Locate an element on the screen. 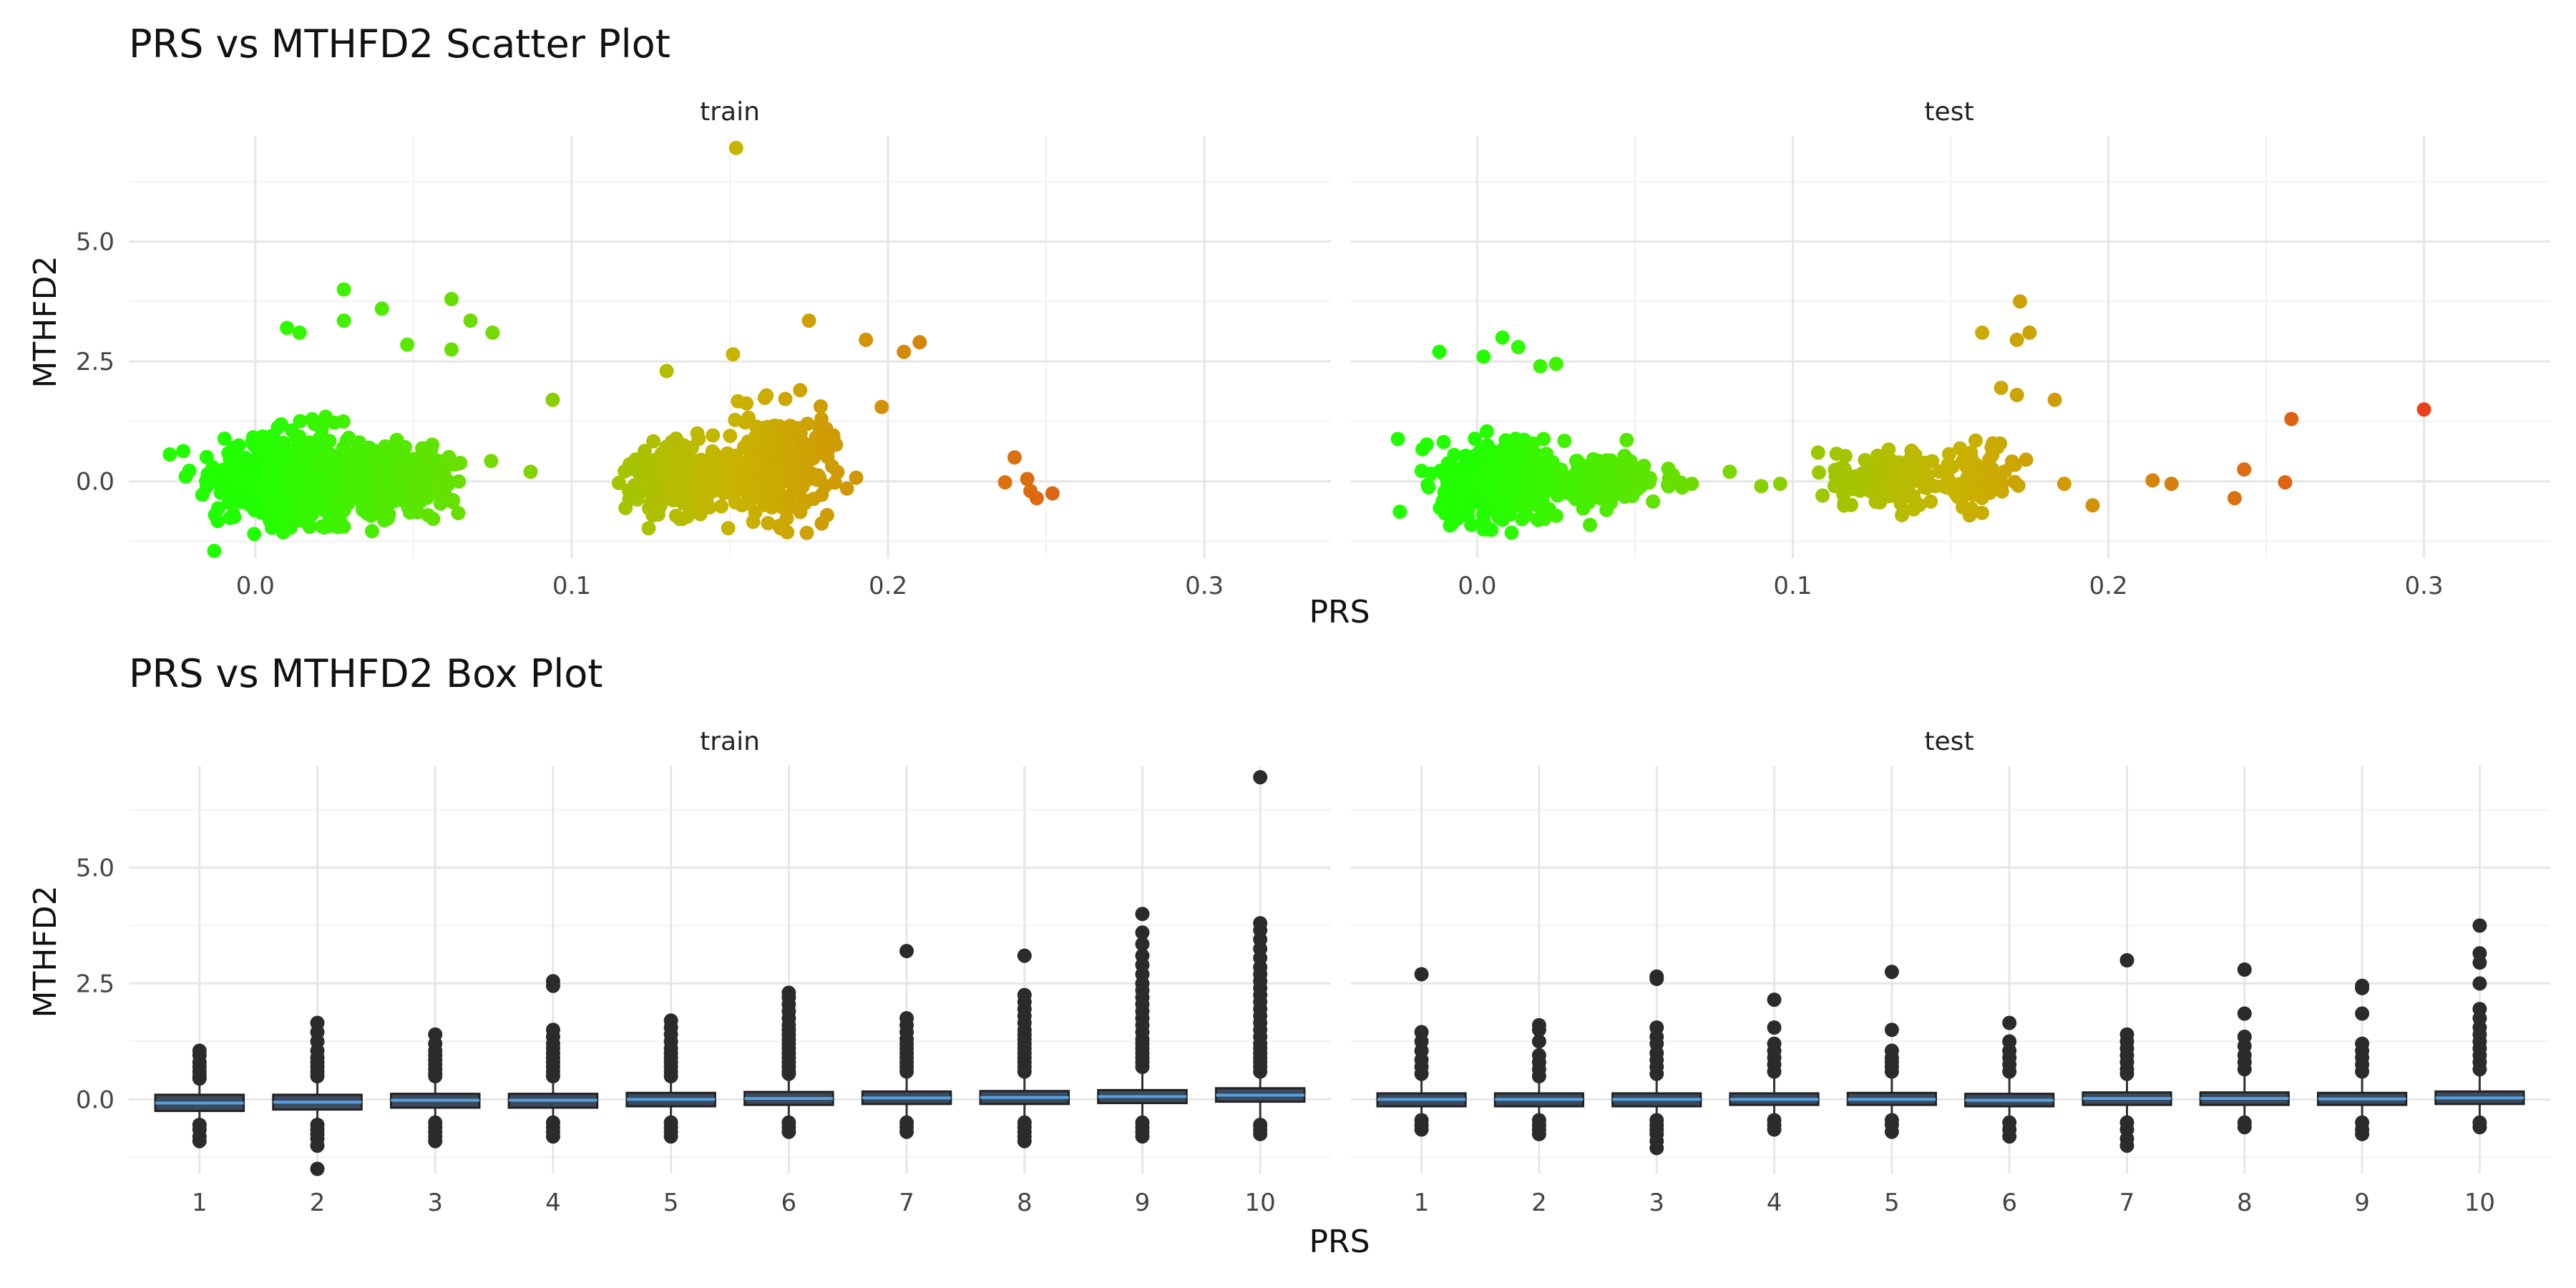 The height and width of the screenshot is (1288, 2576). box-x-tick-label: 1 is located at coordinates (1422, 1203).